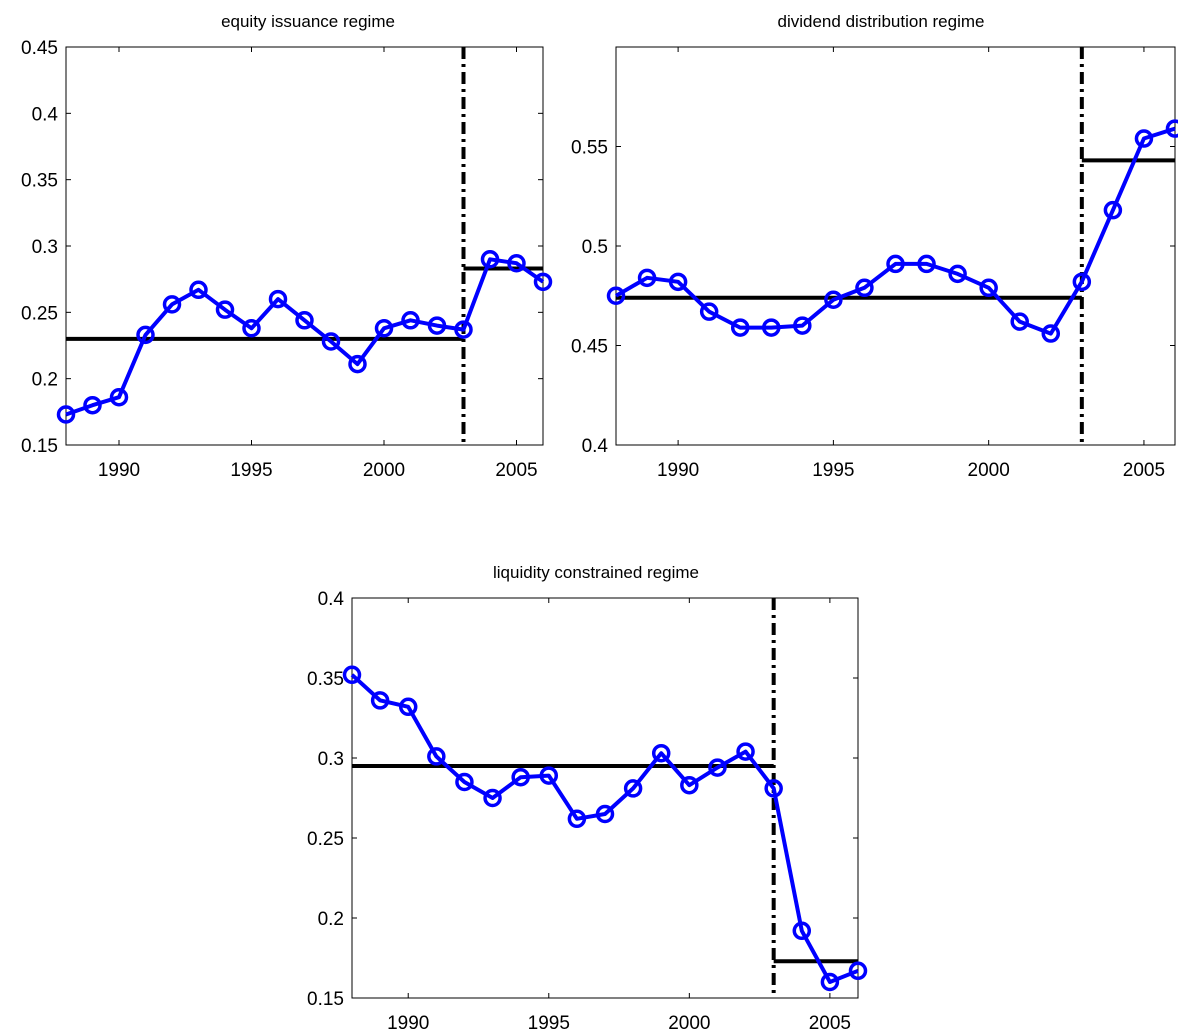 This screenshot has width=1178, height=1035. Describe the element at coordinates (595, 247) in the screenshot. I see `y-tick-label: 0.5` at that location.